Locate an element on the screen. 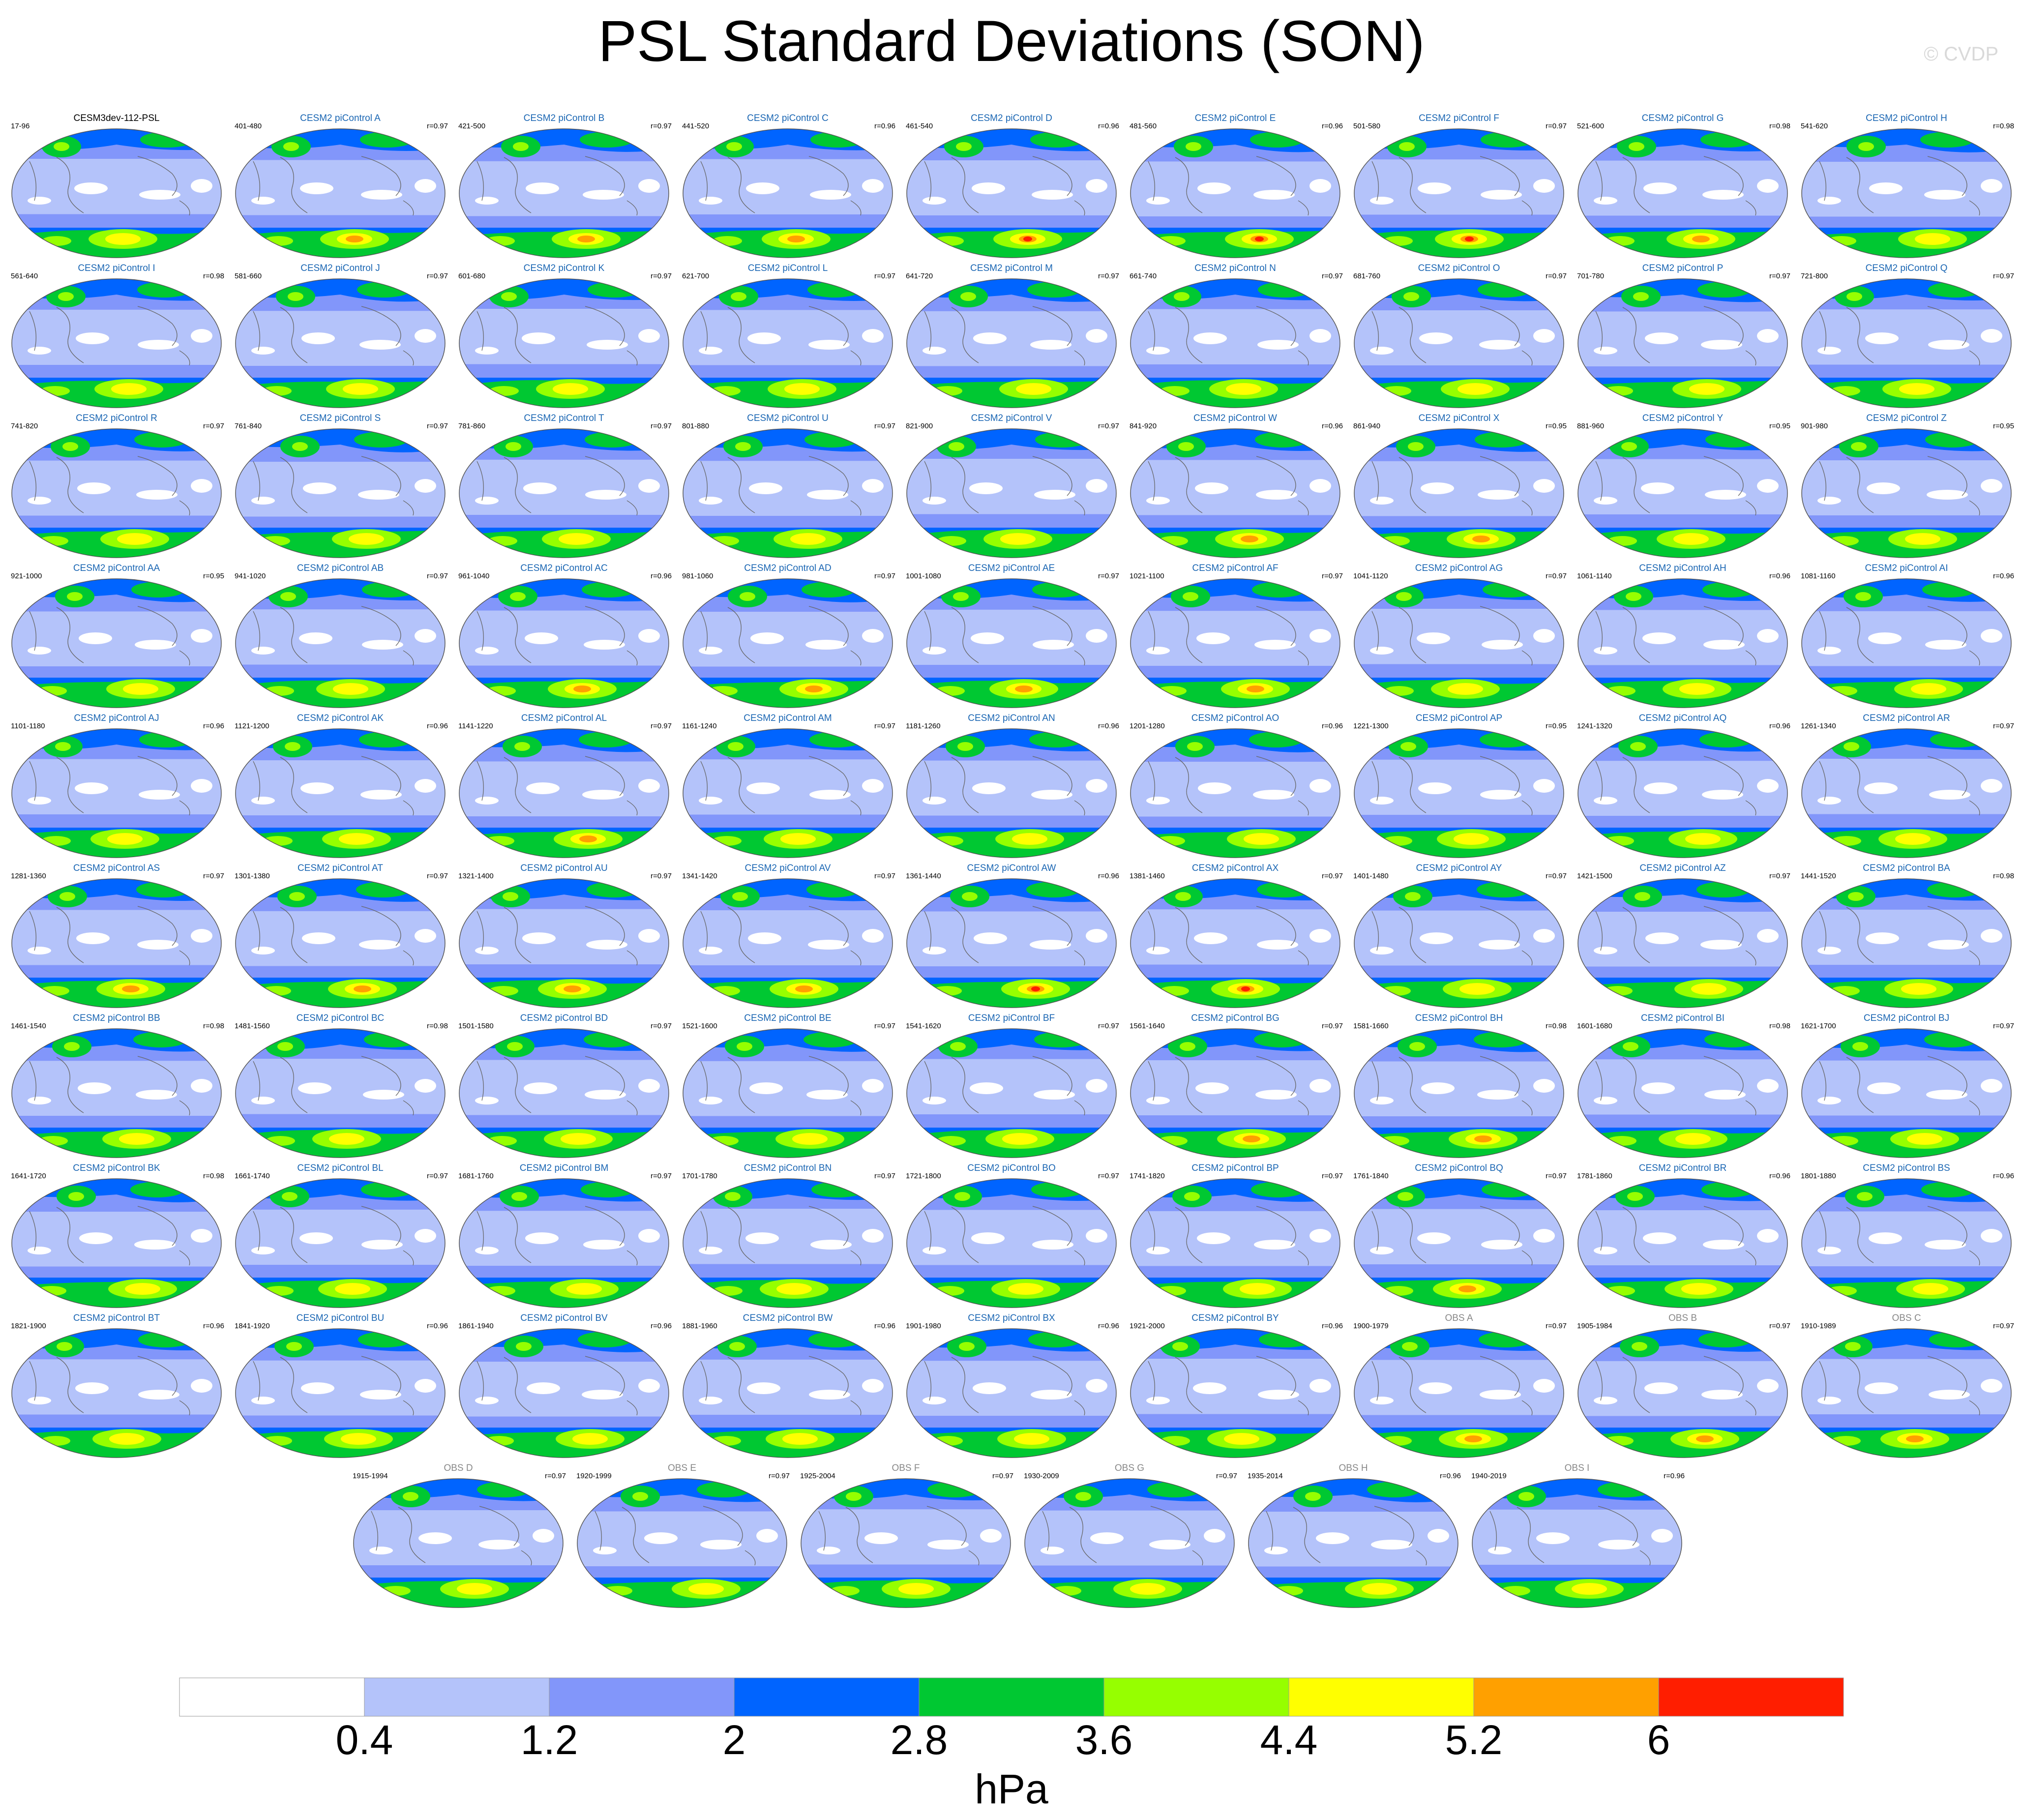 The width and height of the screenshot is (2023, 1820). panel-name: CESM2 piControl M is located at coordinates (1011, 268).